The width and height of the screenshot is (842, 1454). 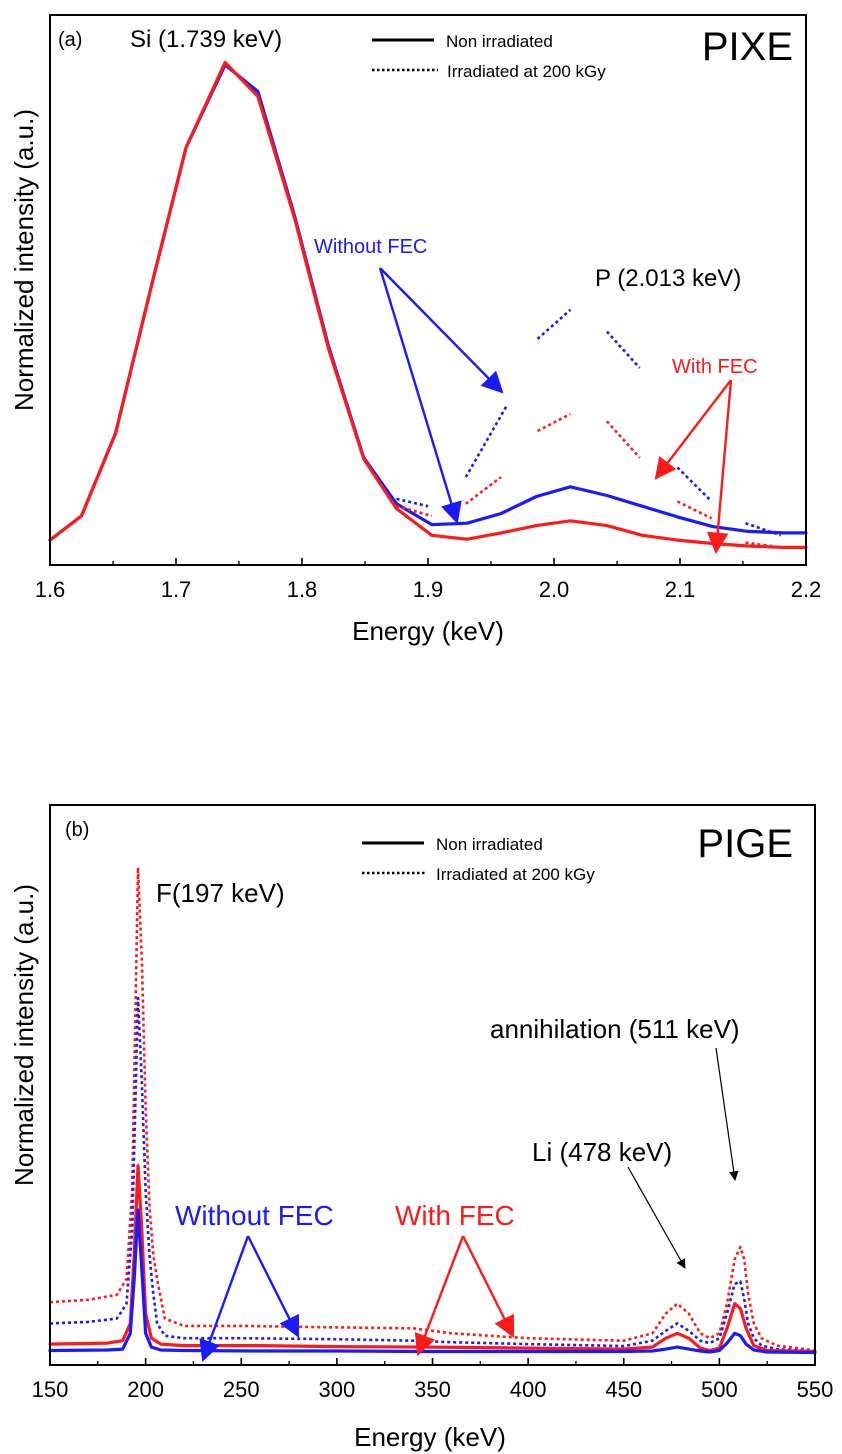 I want to click on arrow-annihilation, so click(x=727, y=1114).